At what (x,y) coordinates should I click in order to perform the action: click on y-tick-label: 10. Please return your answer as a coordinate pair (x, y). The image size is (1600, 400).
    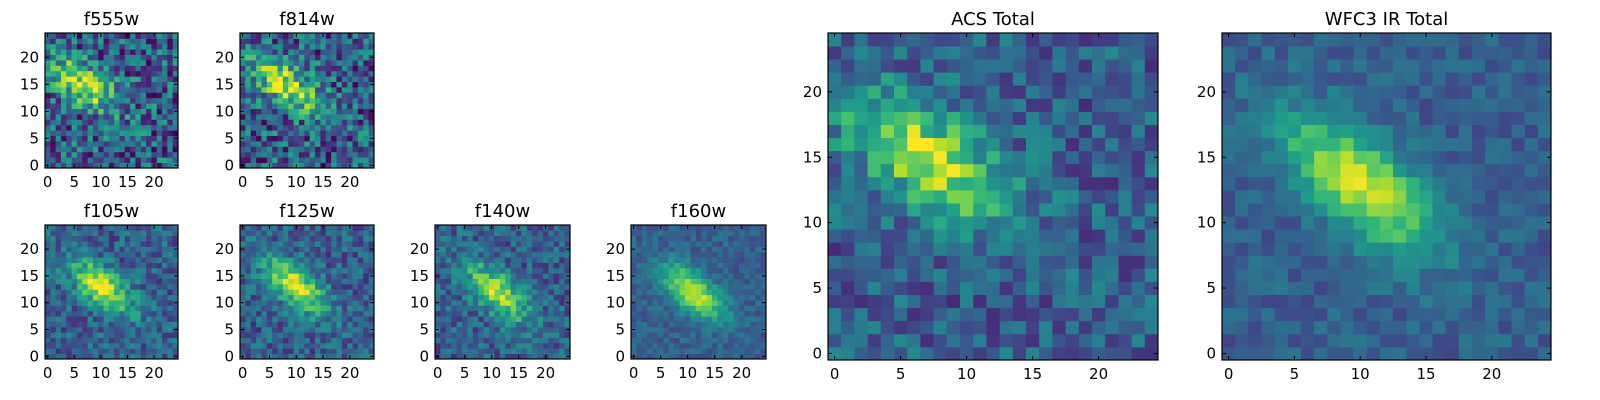
    Looking at the image, I should click on (29, 111).